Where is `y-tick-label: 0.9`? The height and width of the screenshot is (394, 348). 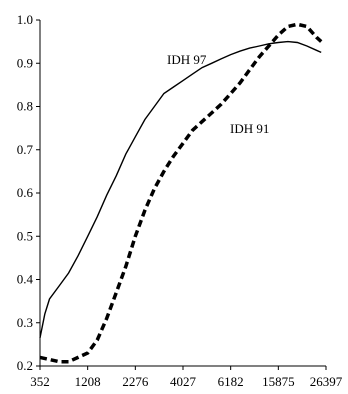
y-tick-label: 0.9 is located at coordinates (25, 62).